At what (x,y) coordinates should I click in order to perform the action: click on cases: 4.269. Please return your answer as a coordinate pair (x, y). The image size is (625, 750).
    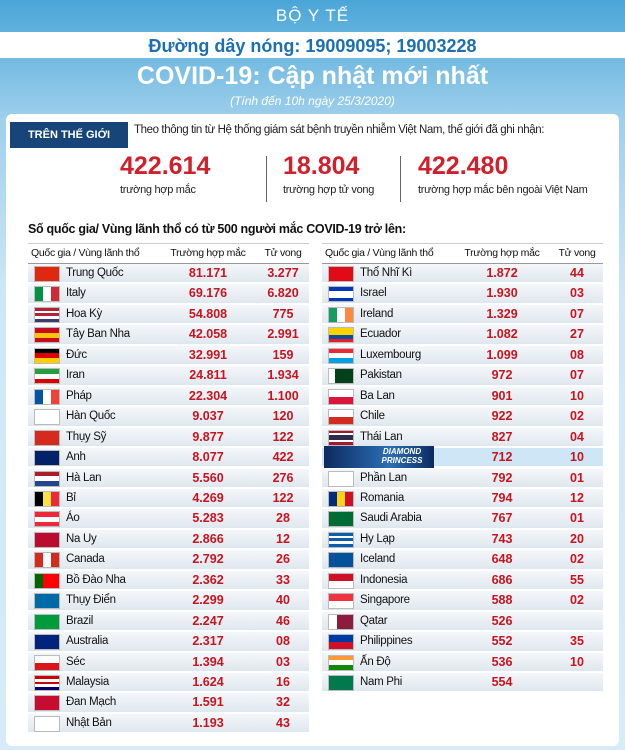
    Looking at the image, I should click on (208, 497).